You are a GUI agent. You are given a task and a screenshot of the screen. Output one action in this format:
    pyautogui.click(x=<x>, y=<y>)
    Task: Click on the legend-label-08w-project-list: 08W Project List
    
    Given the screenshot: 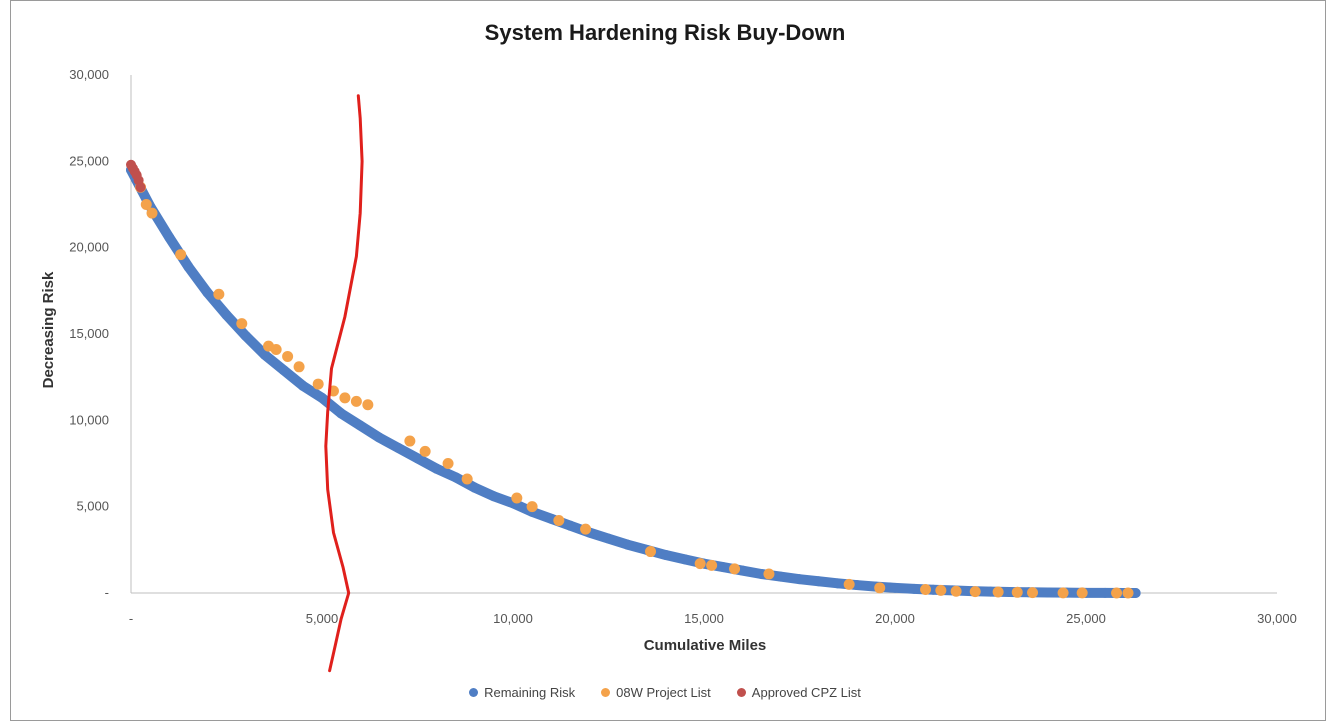 What is the action you would take?
    pyautogui.click(x=663, y=692)
    